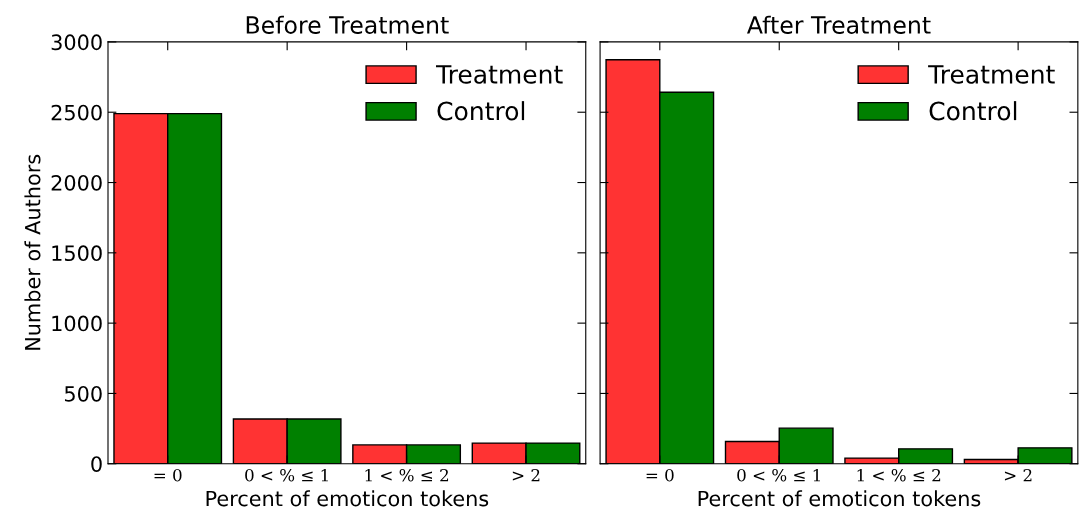  What do you see at coordinates (76, 112) in the screenshot?
I see `y-tick-label: 2500` at bounding box center [76, 112].